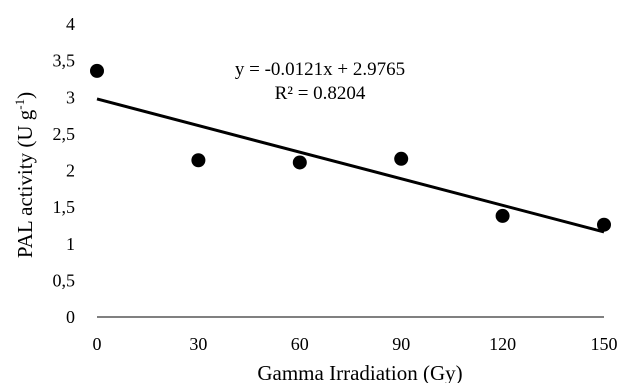 The image size is (624, 383). What do you see at coordinates (19, 104) in the screenshot?
I see `y-axis-title-sup: -1` at bounding box center [19, 104].